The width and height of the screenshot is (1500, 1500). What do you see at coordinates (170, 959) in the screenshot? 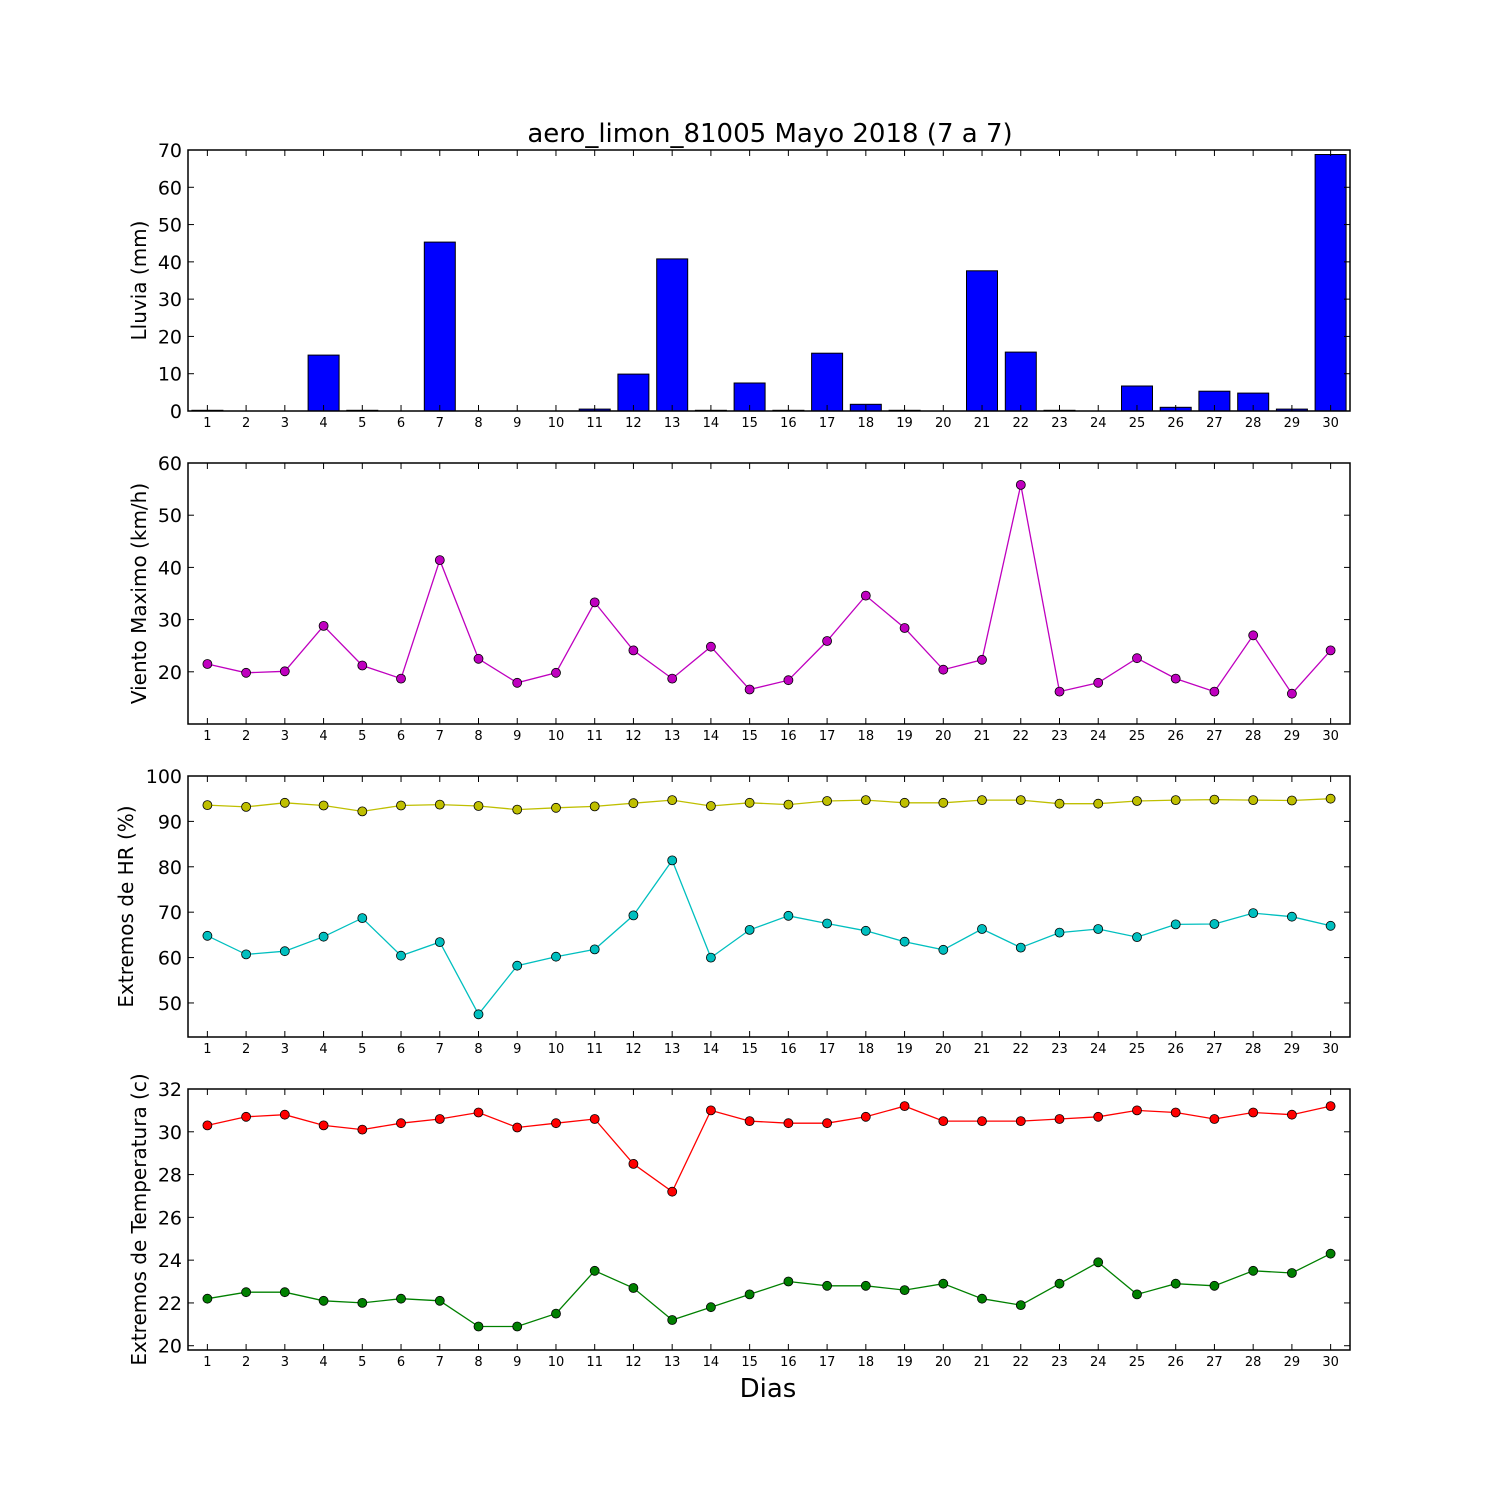
I see `y-tick-label: 60` at bounding box center [170, 959].